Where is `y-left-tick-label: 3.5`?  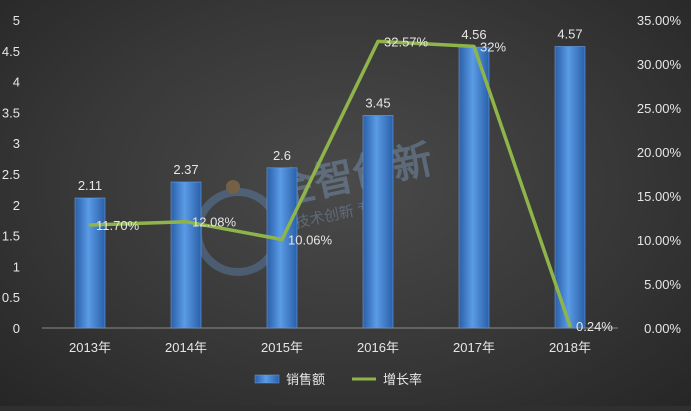
y-left-tick-label: 3.5 is located at coordinates (11, 112).